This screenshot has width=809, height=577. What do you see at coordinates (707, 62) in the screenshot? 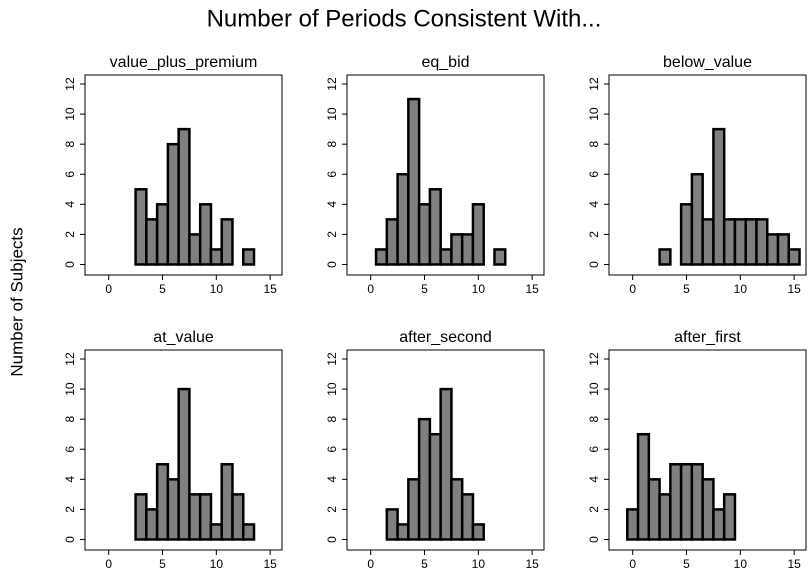
I see `panel-title: below_value` at bounding box center [707, 62].